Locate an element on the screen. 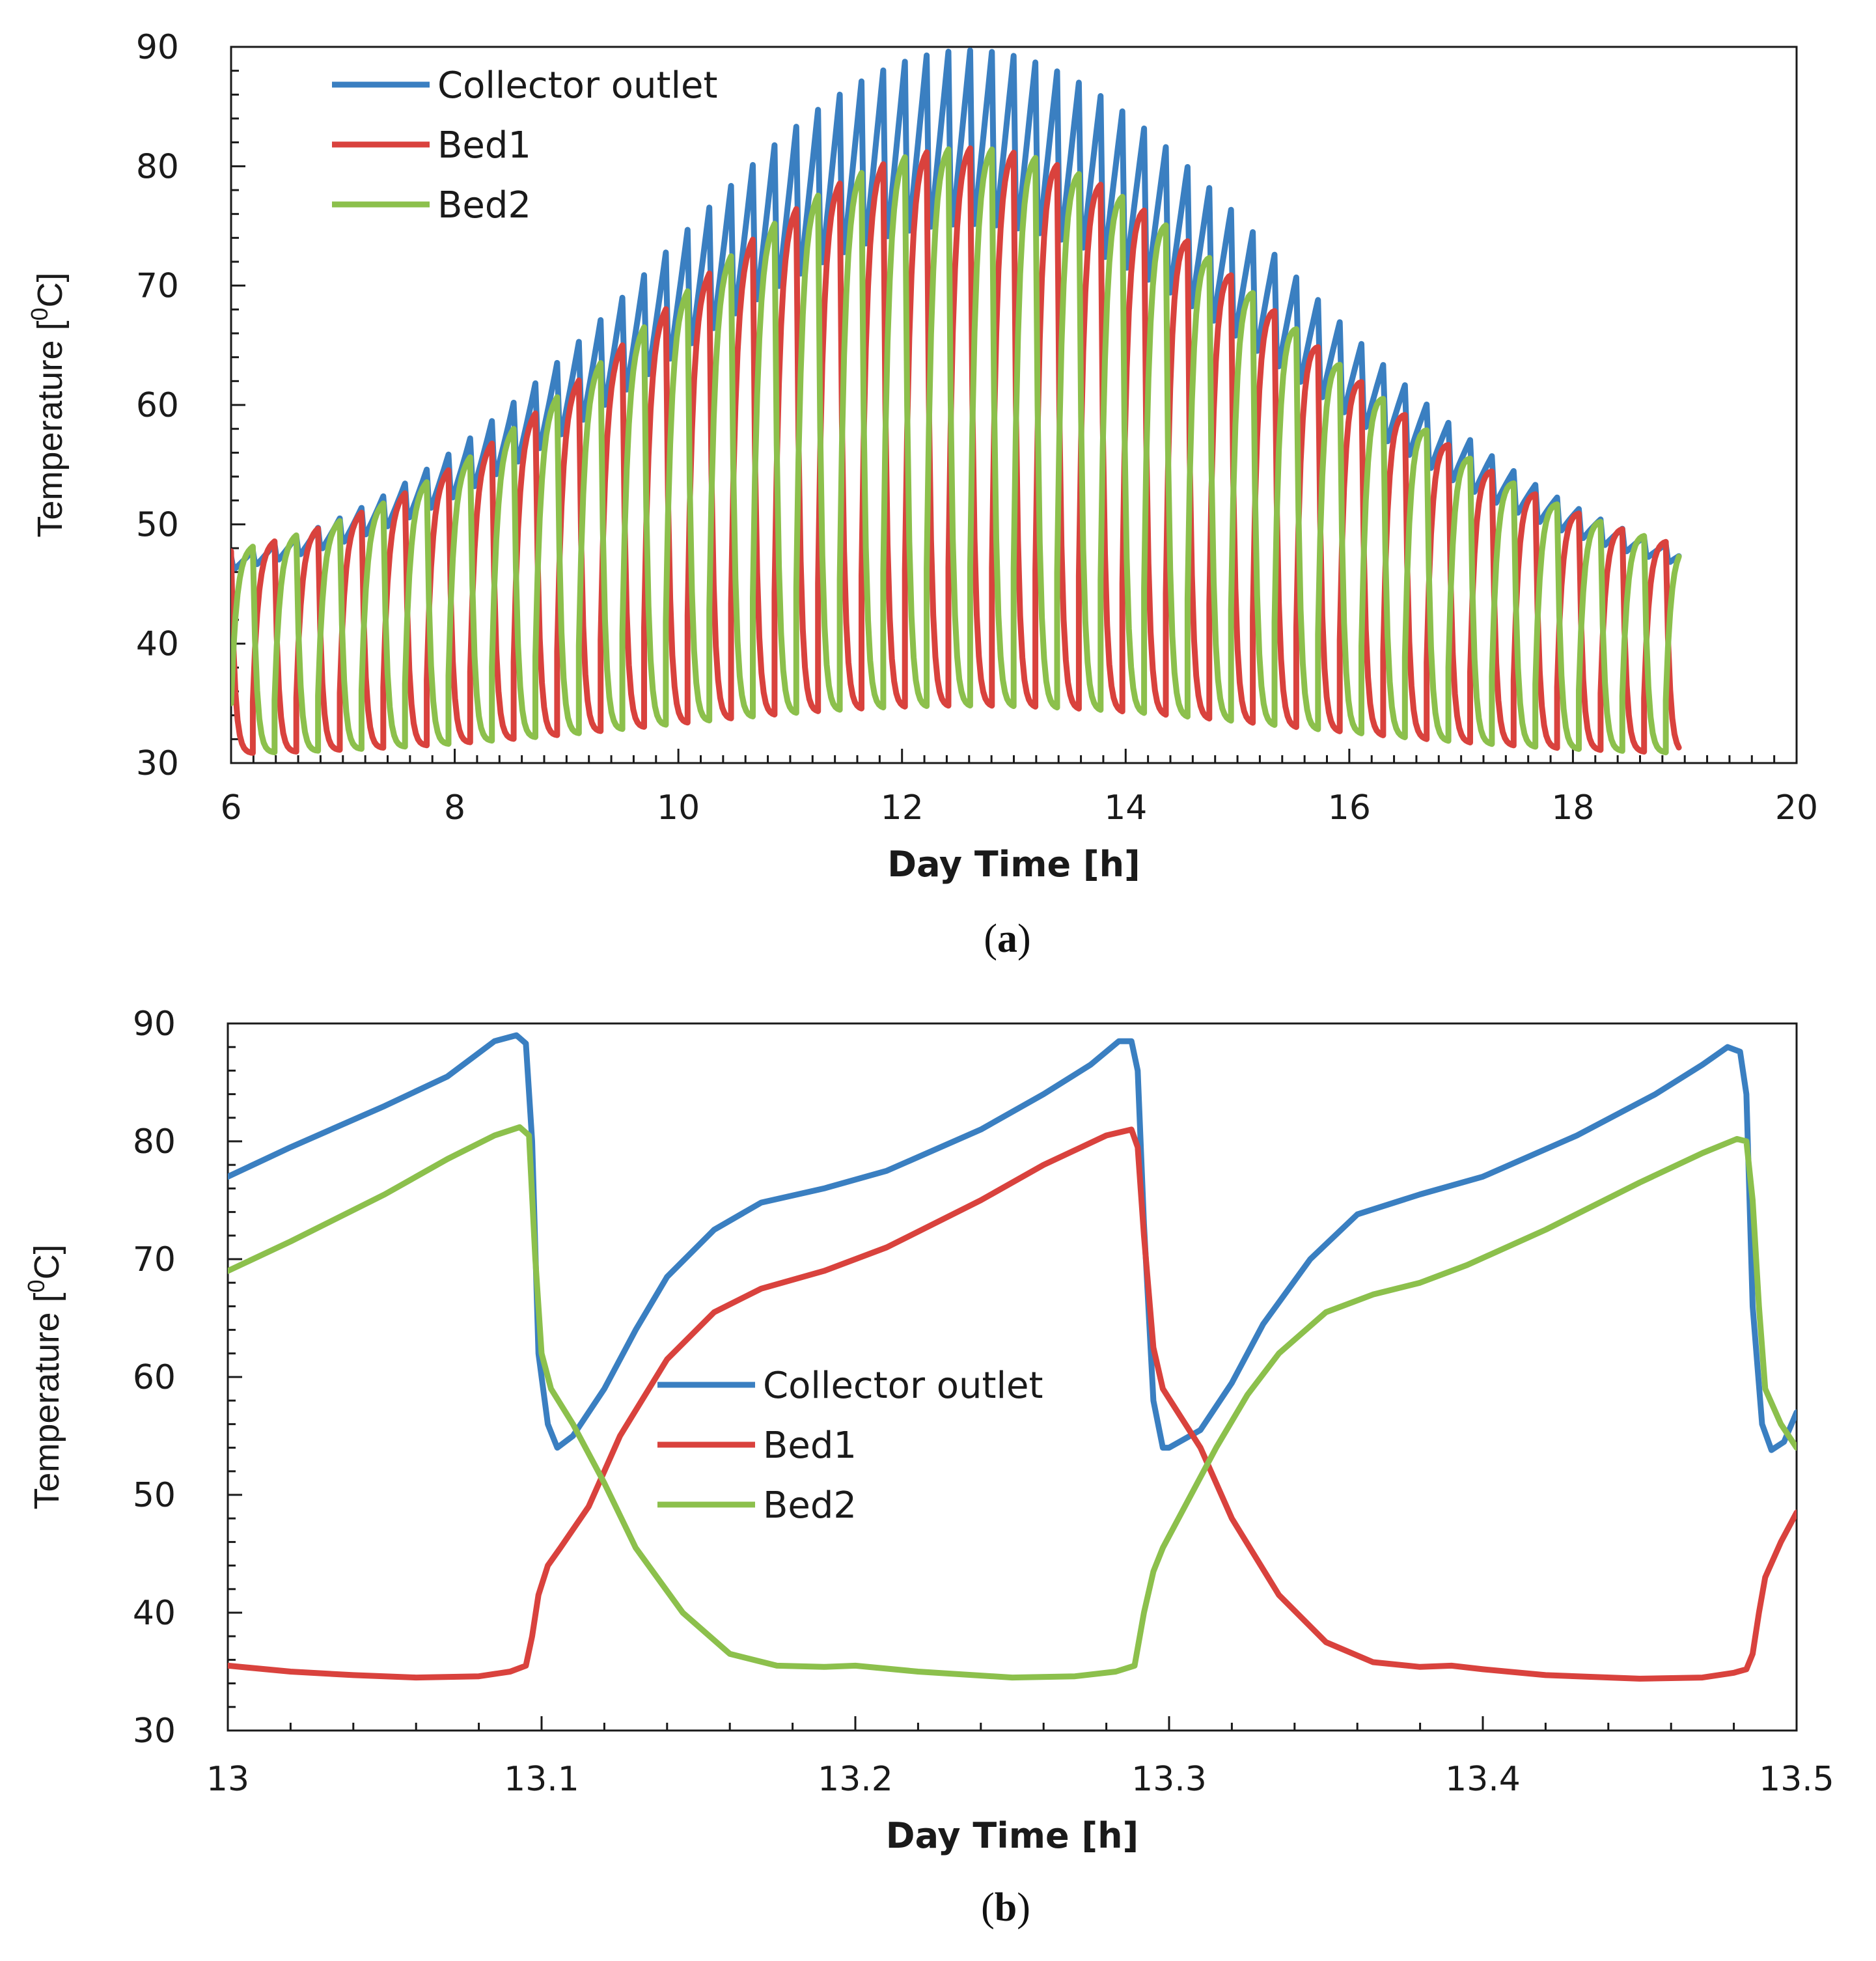  x-tick-label: 16 is located at coordinates (1349, 808).